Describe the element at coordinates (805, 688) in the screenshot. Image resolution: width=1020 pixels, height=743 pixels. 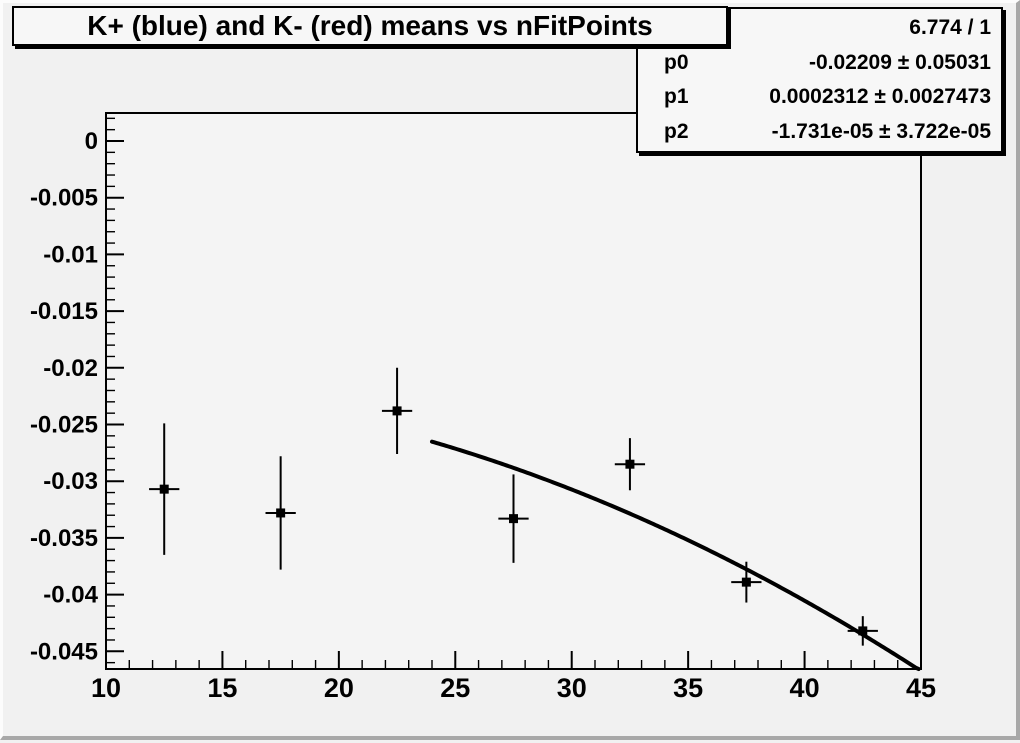
I see `x-axis-tick-label: 40` at that location.